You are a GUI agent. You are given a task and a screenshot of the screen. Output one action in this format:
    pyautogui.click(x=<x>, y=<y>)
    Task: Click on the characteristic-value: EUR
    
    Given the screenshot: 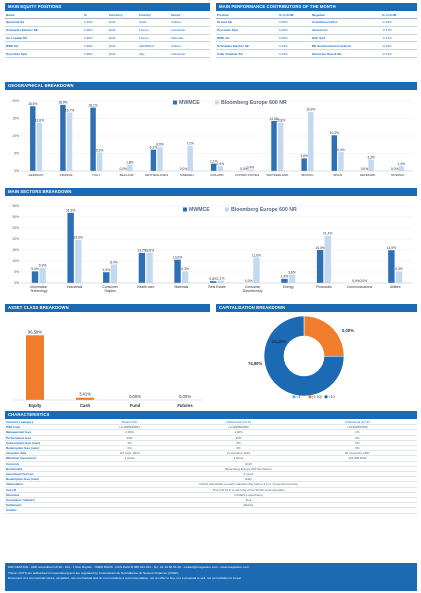 What is the action you would take?
    pyautogui.click(x=248, y=464)
    